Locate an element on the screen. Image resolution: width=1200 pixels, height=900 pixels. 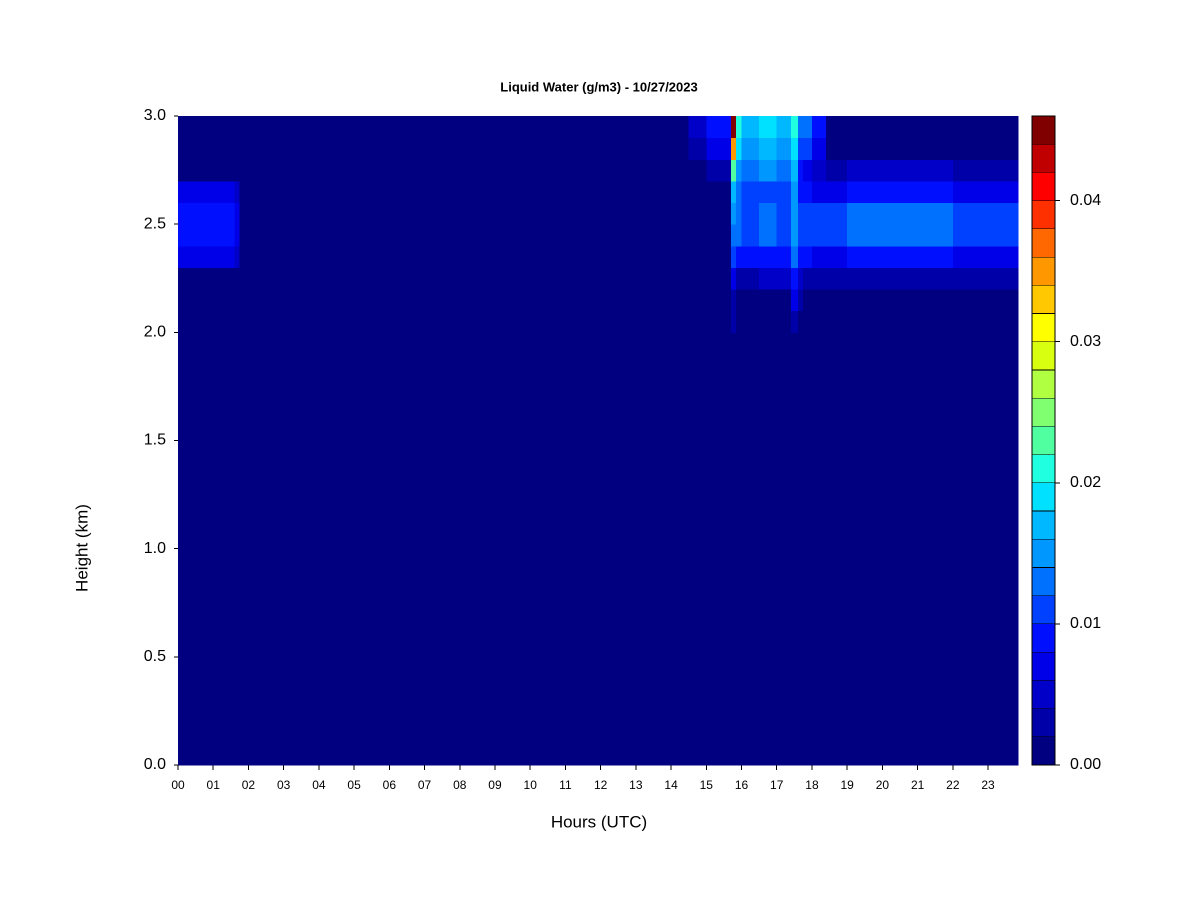
x-tick-label: 20 is located at coordinates (883, 785).